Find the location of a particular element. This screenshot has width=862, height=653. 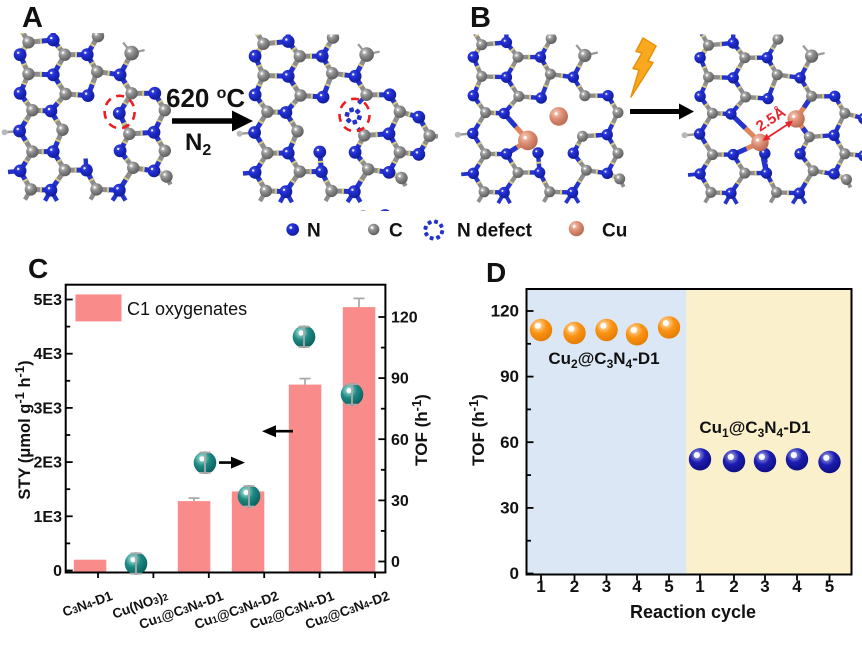

svg-text: B is located at coordinates (480, 18).